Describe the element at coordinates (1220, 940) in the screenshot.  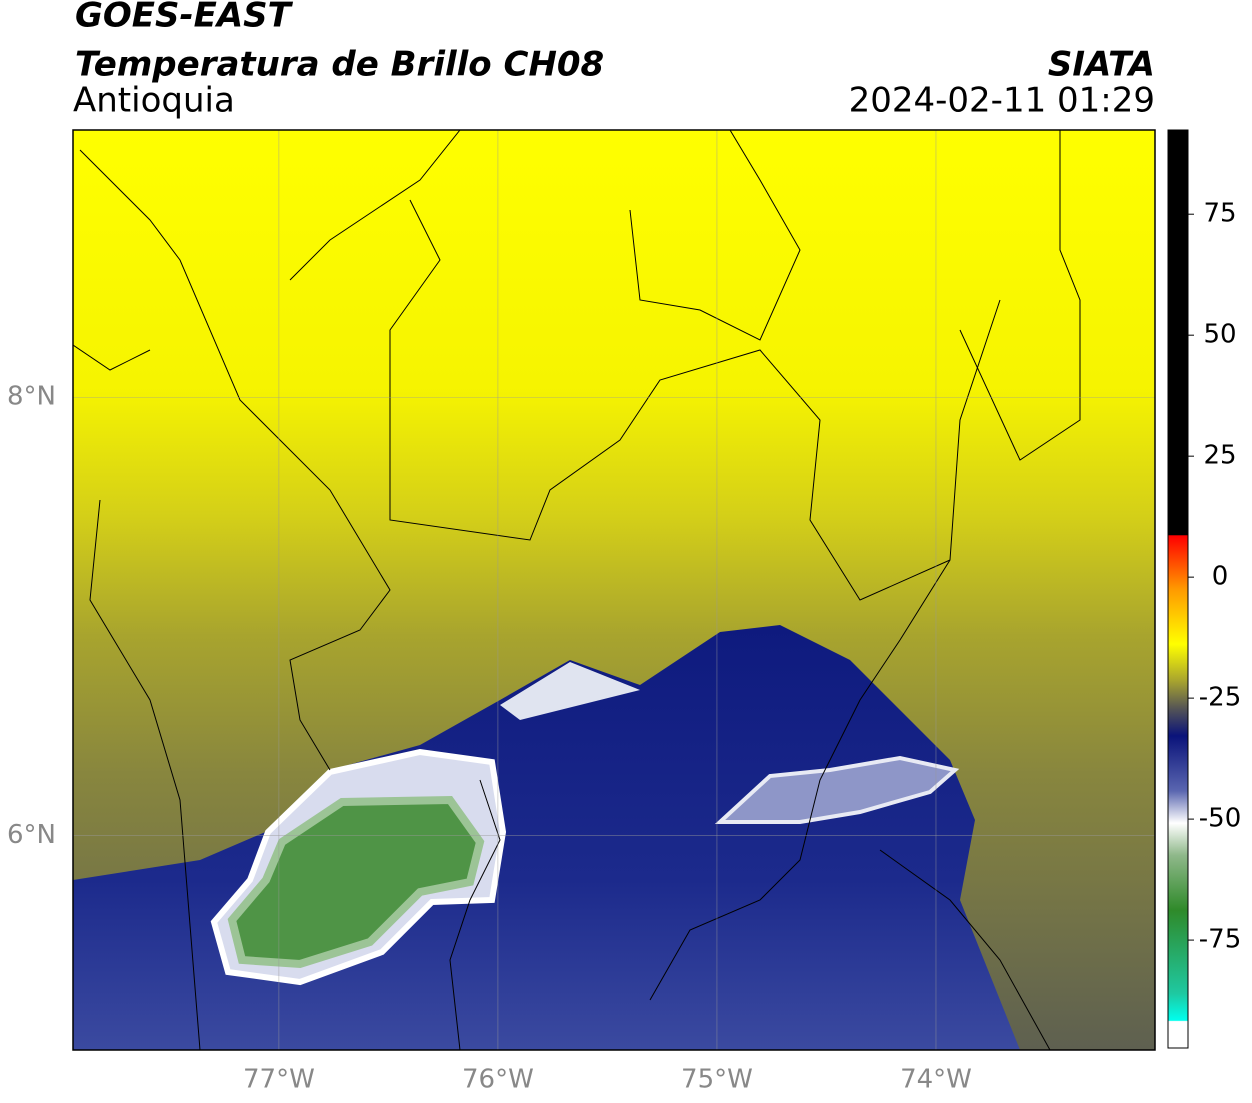
I see `colorbar-tick-label: -75` at that location.